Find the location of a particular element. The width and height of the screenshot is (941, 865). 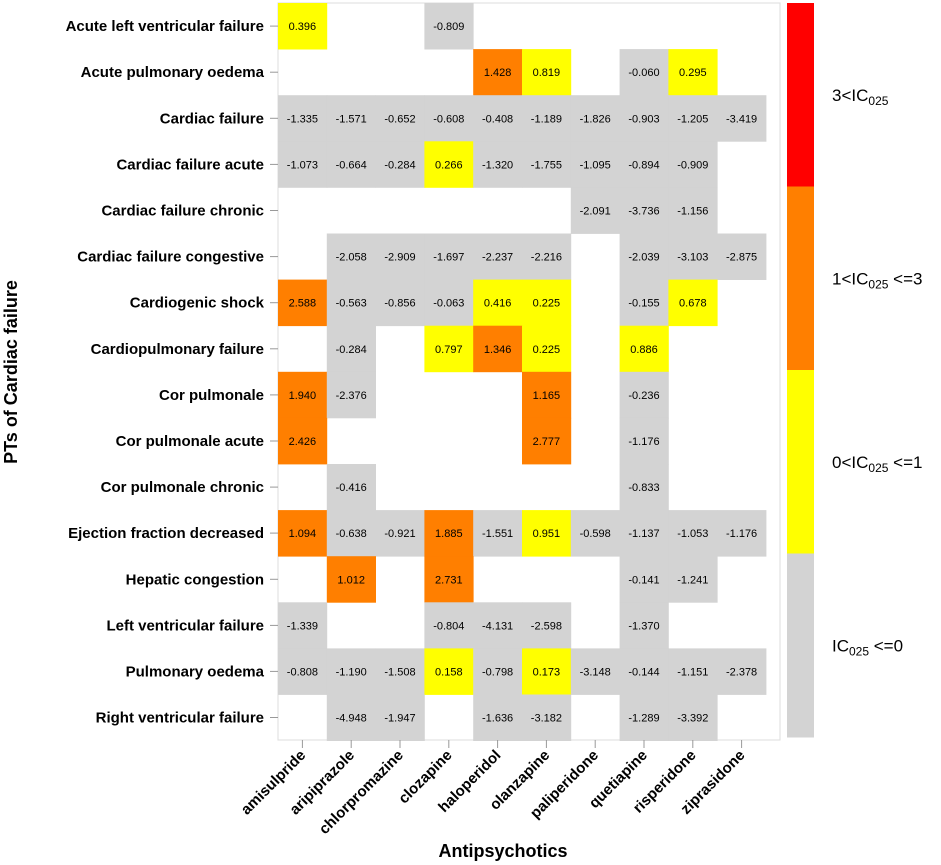

legend-label: IC025 <=0 is located at coordinates (867, 647).